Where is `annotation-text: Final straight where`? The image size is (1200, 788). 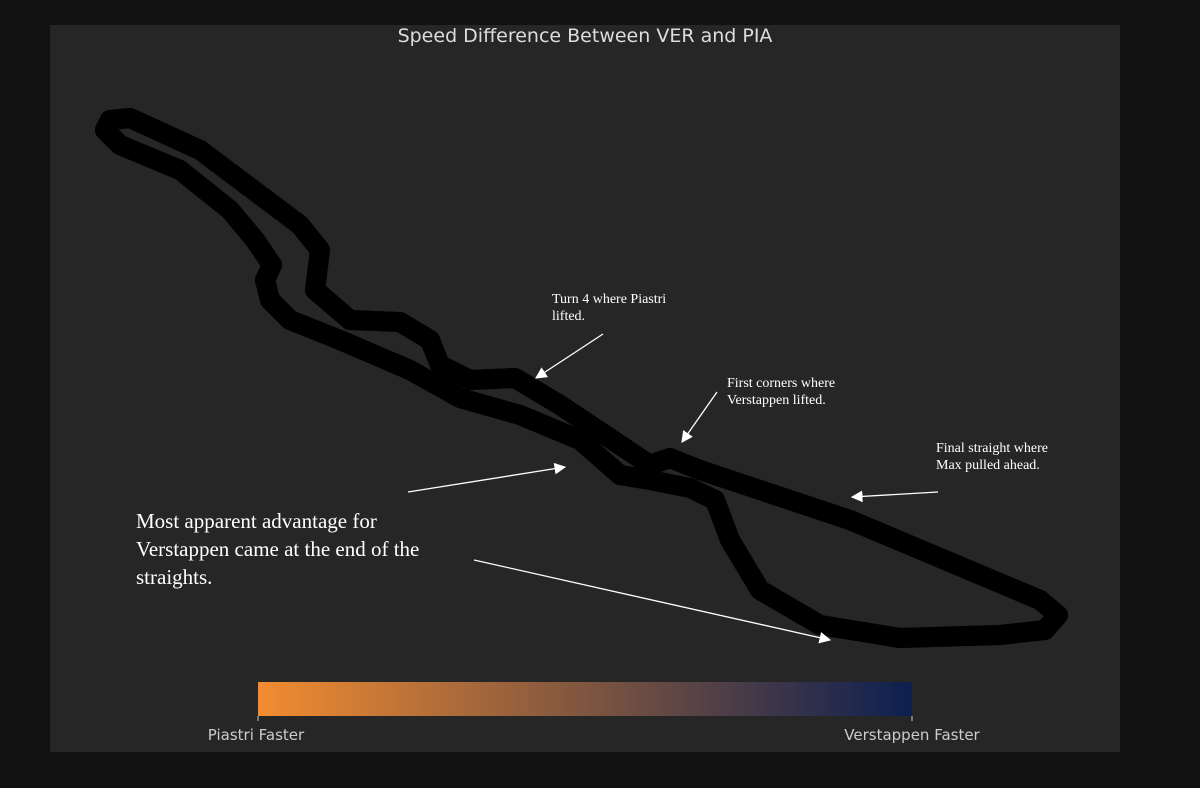 annotation-text: Final straight where is located at coordinates (992, 448).